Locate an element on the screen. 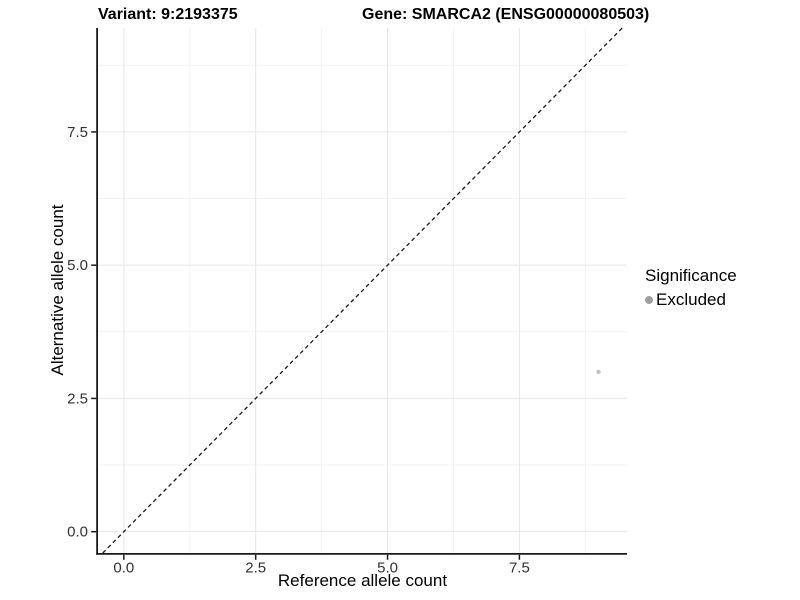 This screenshot has height=600, width=800. legend-item-label: Excluded is located at coordinates (691, 299).